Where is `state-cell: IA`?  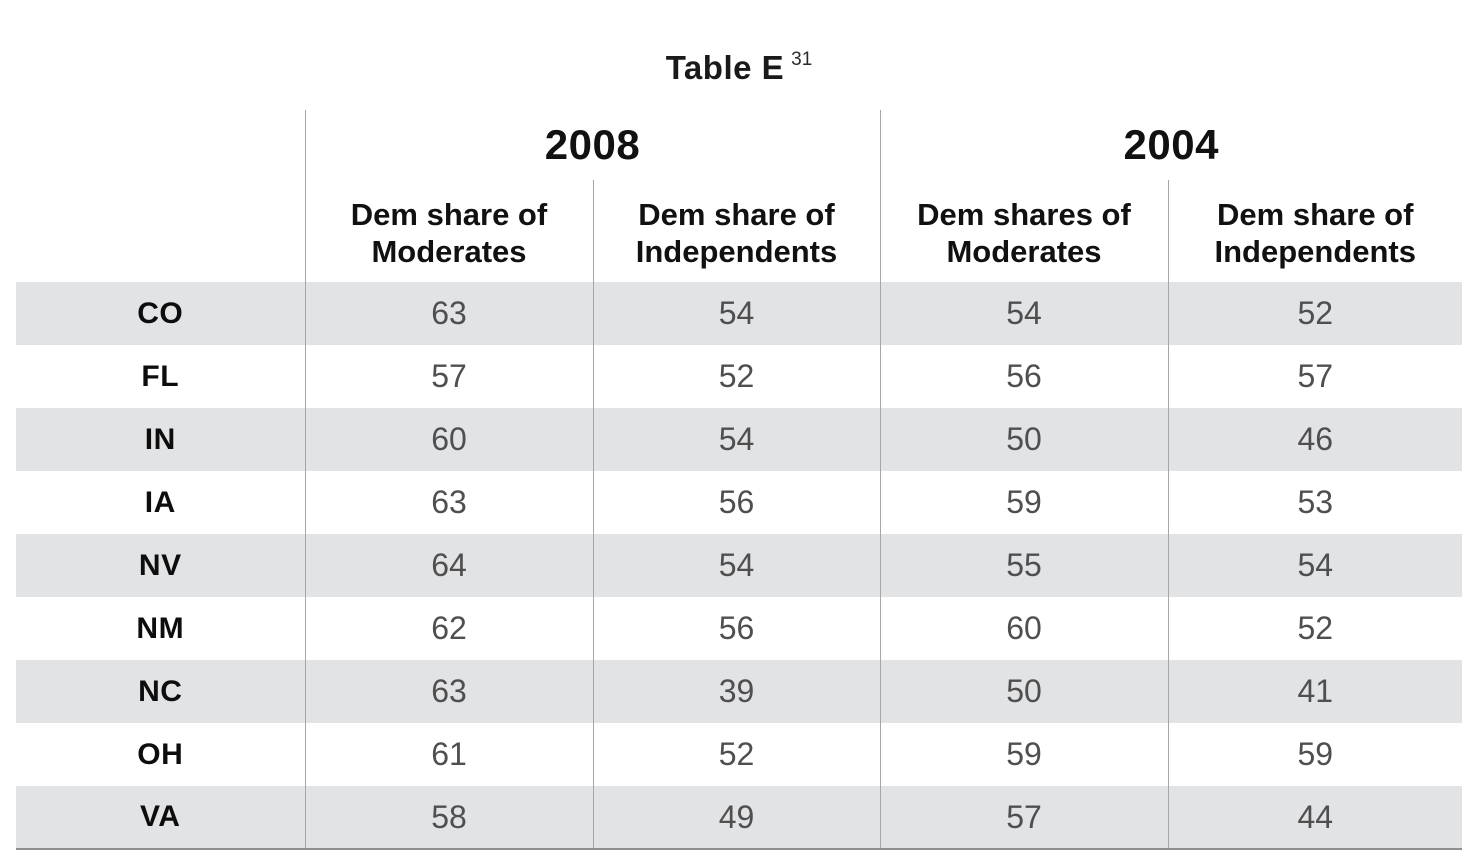
state-cell: IA is located at coordinates (160, 502).